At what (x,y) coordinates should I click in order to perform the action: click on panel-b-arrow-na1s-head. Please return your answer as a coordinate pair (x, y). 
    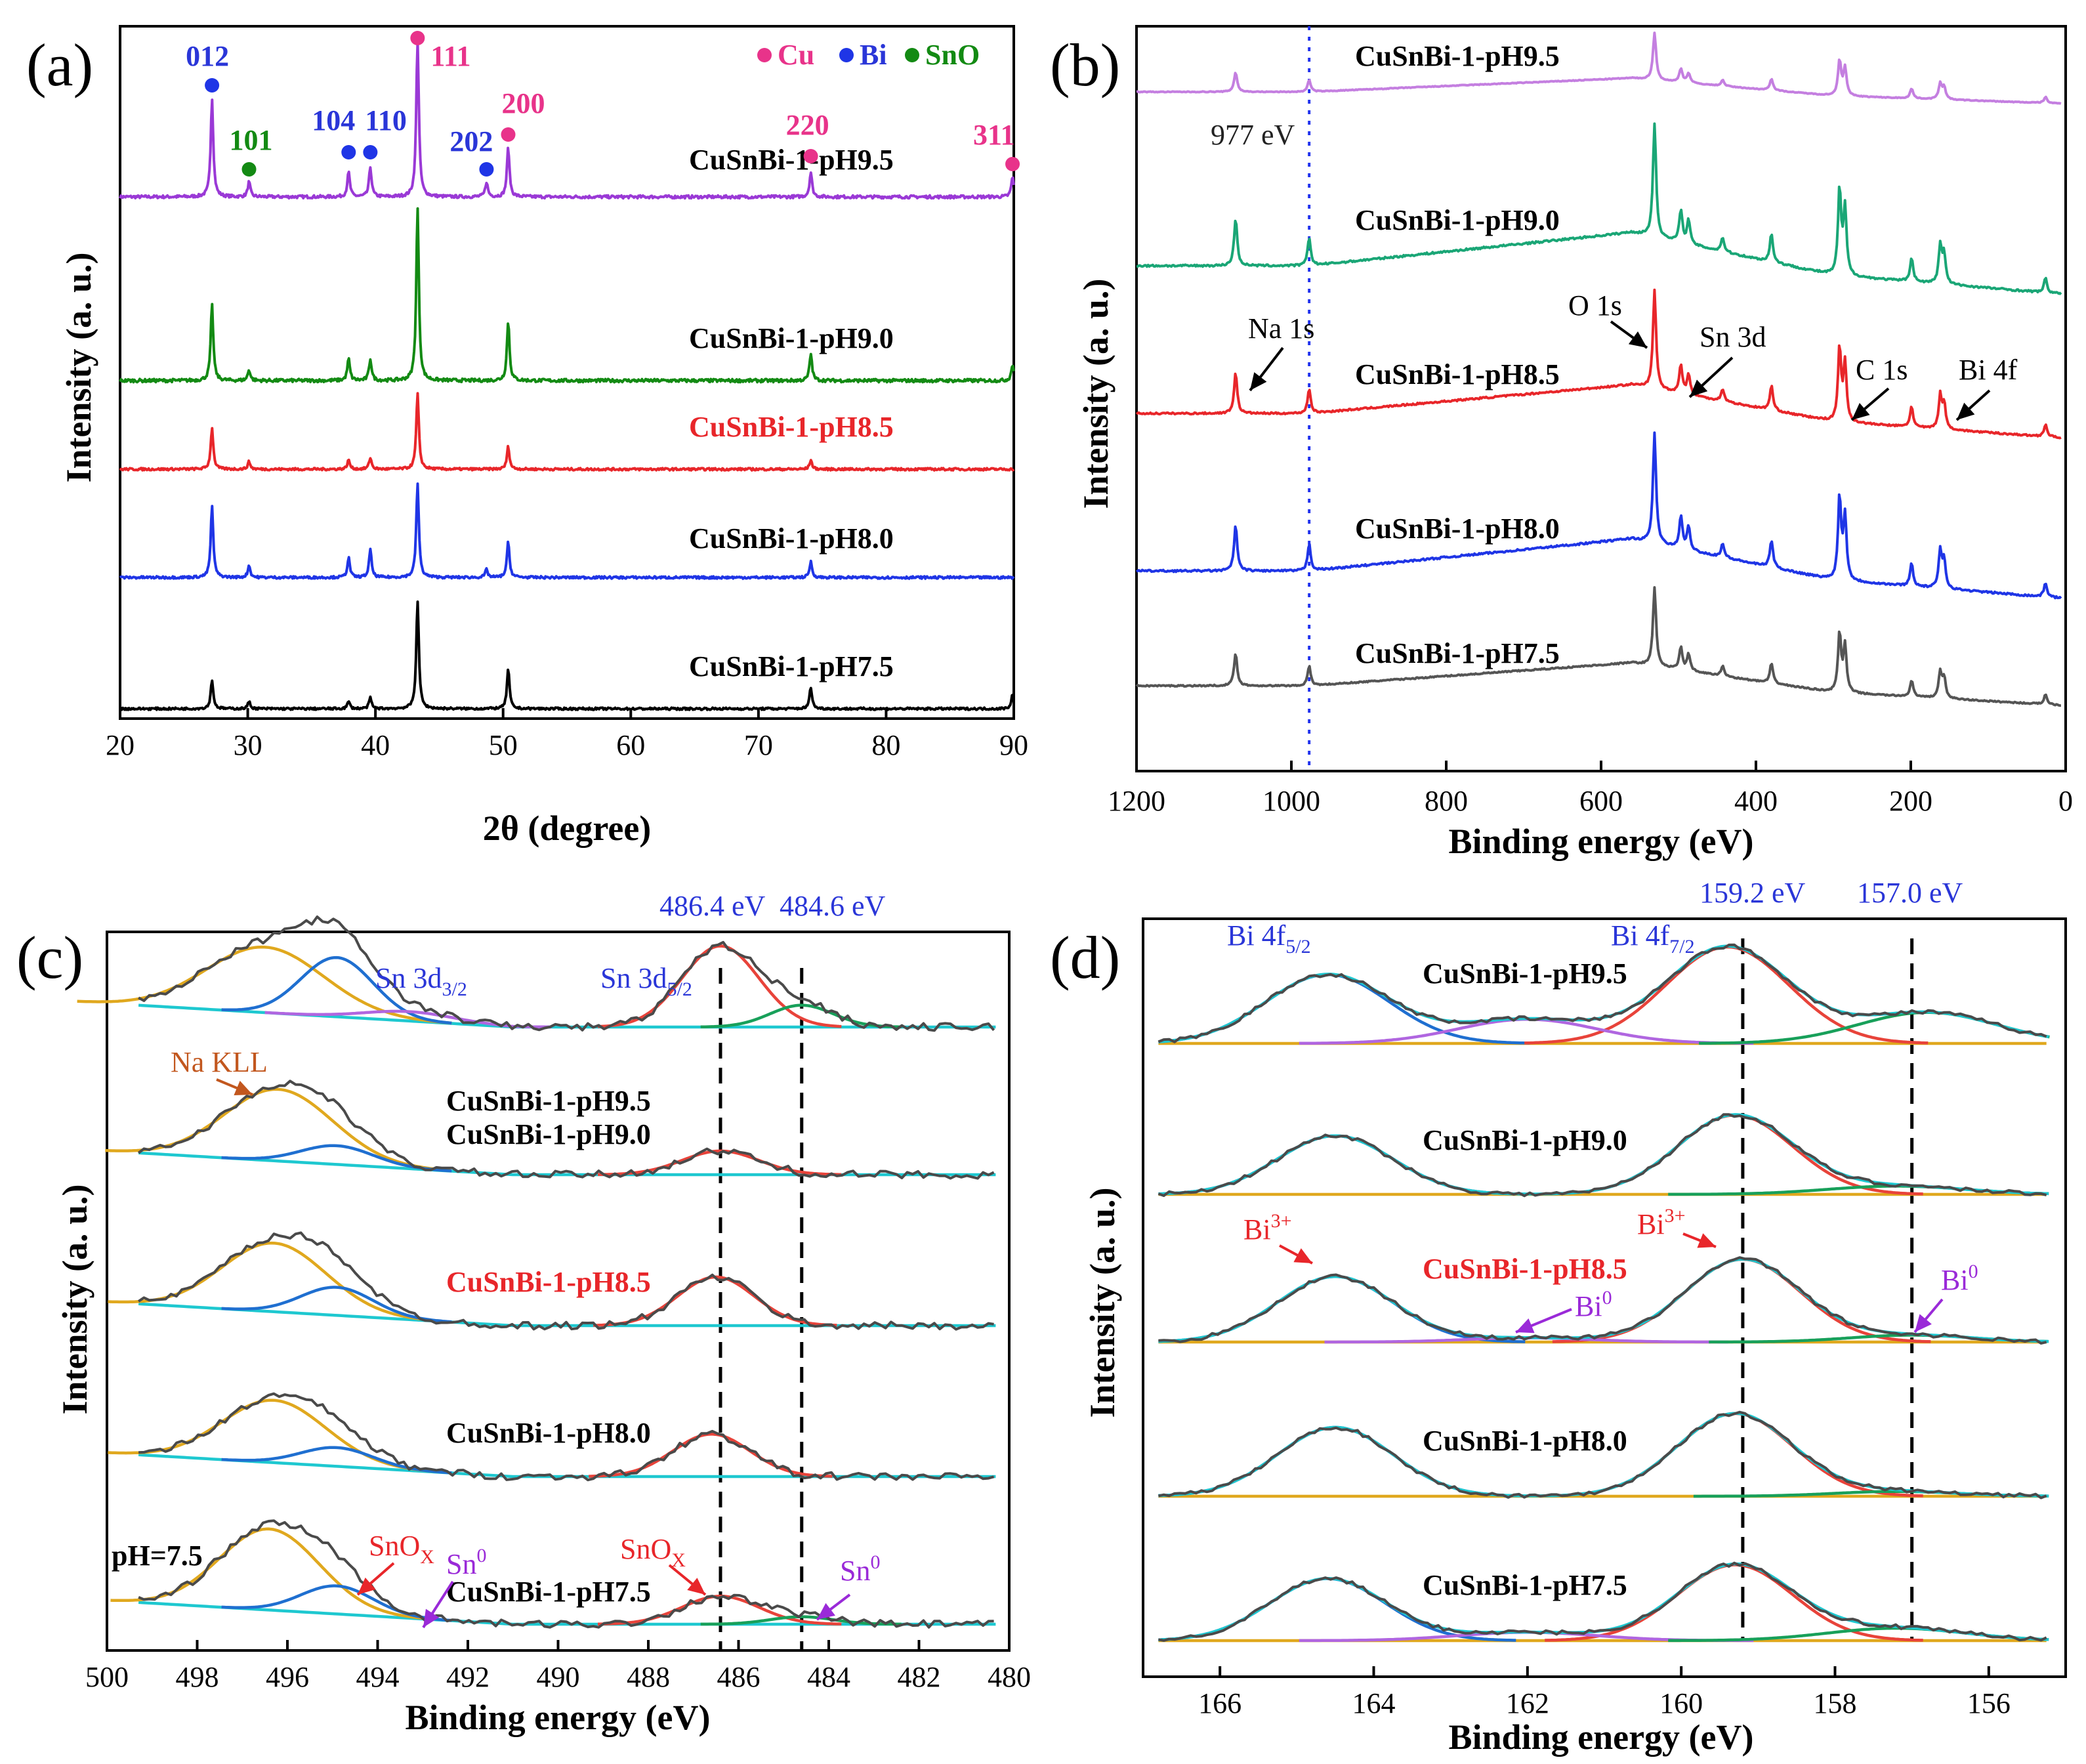
    Looking at the image, I should click on (1258, 381).